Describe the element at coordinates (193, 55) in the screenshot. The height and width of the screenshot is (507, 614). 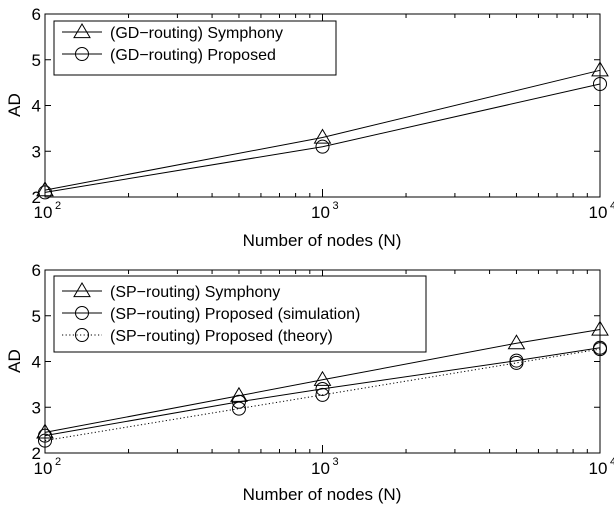
I see `legend-label: (GD−routing) Proposed` at that location.